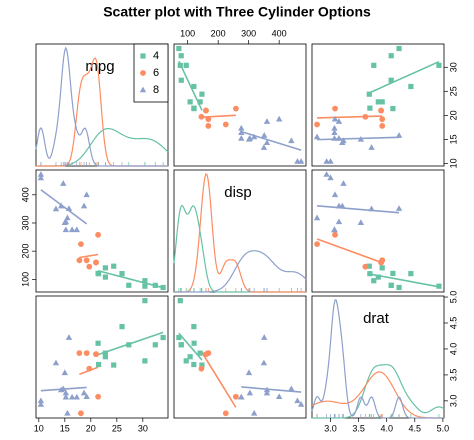 The image size is (474, 440). I want to click on x-tick-label: 3.5, so click(358, 428).